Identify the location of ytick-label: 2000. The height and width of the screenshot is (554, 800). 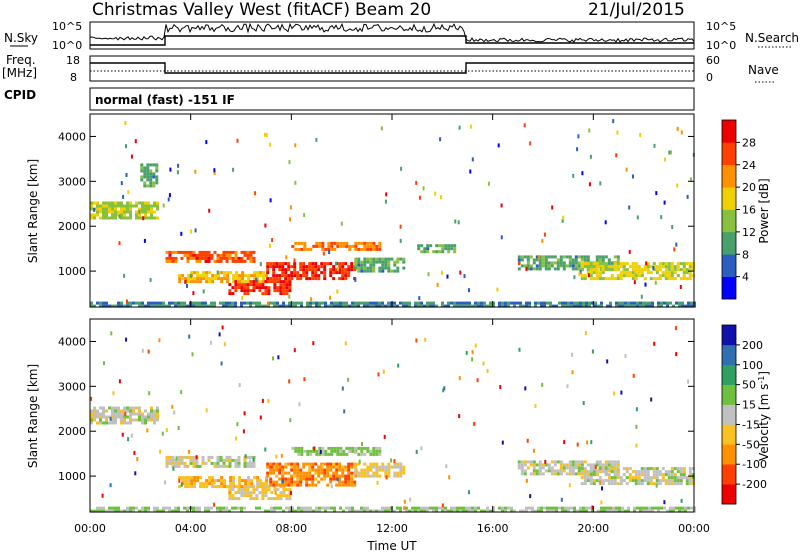
(72, 431).